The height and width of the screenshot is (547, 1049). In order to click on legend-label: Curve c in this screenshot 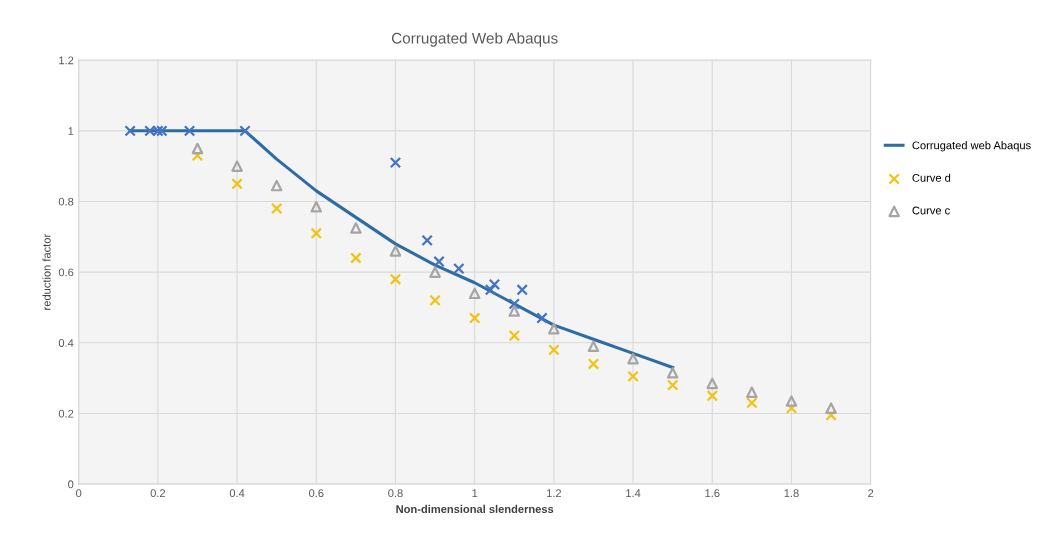, I will do `click(931, 210)`.